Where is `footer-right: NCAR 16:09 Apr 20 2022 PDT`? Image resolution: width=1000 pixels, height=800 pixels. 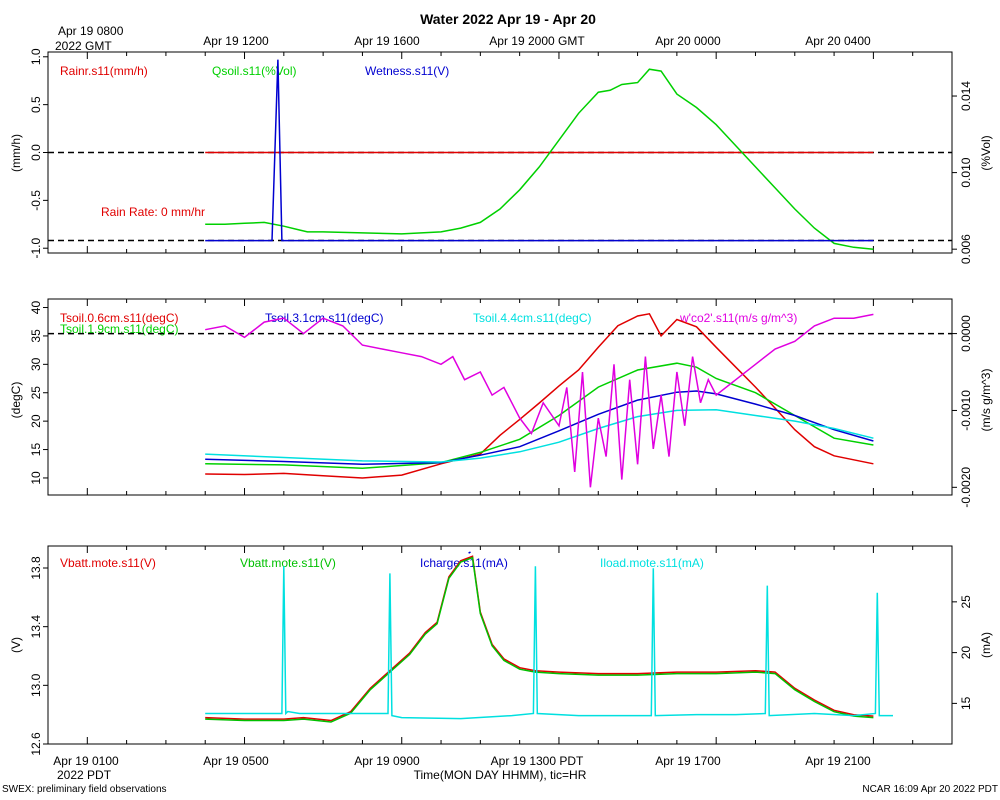 footer-right: NCAR 16:09 Apr 20 2022 PDT is located at coordinates (930, 789).